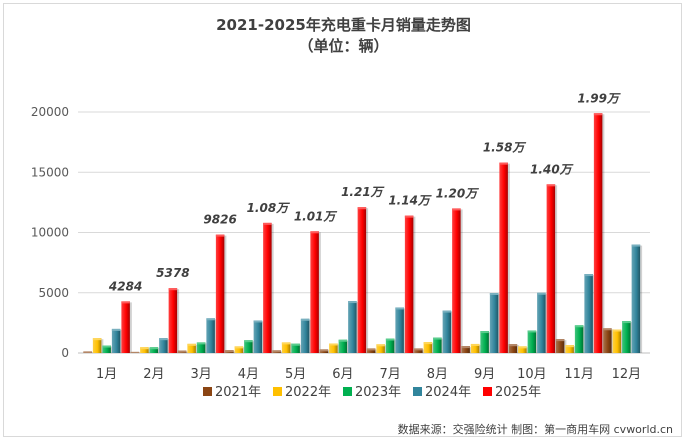 The width and height of the screenshot is (687, 441). What do you see at coordinates (552, 169) in the screenshot?
I see `data-label: 1.40万` at bounding box center [552, 169].